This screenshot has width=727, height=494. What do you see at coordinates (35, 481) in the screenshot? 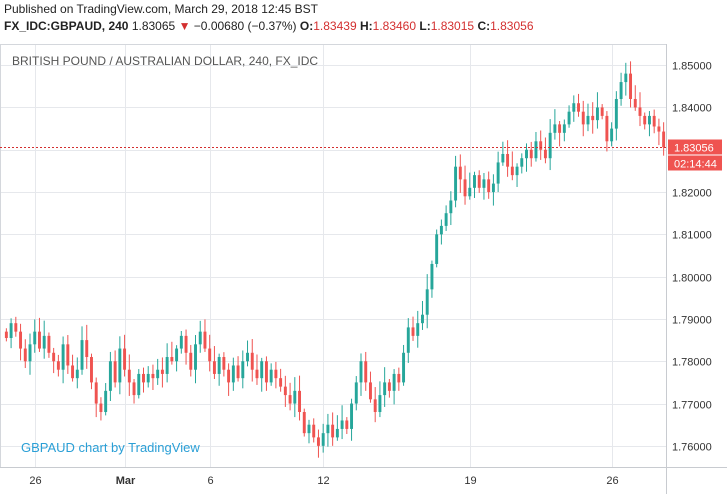
I see `time-tick-label: 26` at bounding box center [35, 481].